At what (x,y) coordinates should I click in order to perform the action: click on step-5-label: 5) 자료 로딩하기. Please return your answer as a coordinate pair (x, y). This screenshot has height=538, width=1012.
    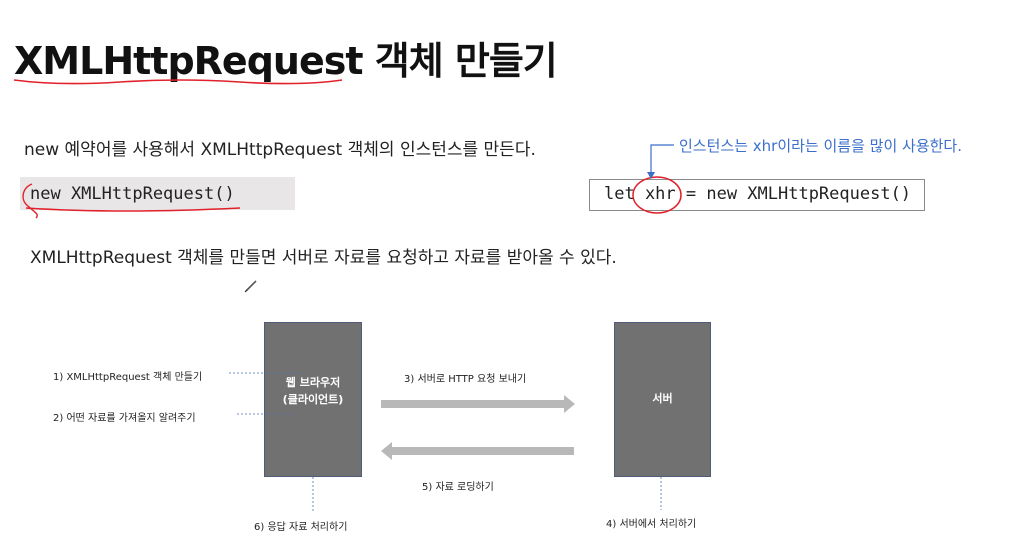
    Looking at the image, I should click on (458, 487).